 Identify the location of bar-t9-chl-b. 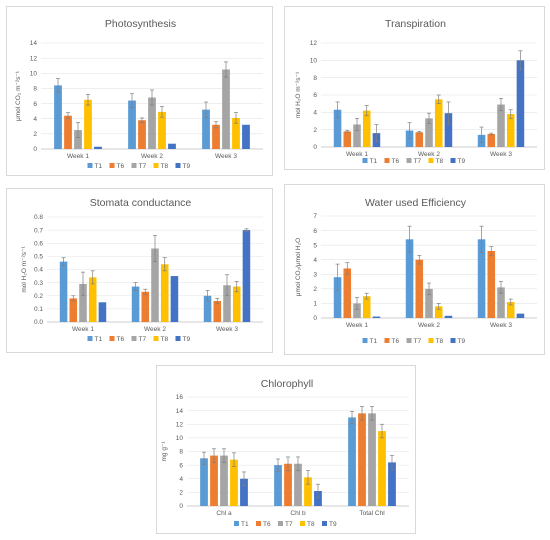
(318, 498).